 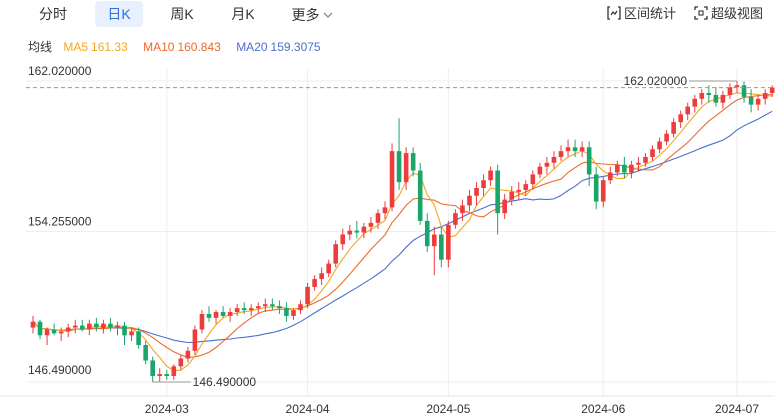 I want to click on interval-stats-button: 区间统计, so click(x=641, y=14).